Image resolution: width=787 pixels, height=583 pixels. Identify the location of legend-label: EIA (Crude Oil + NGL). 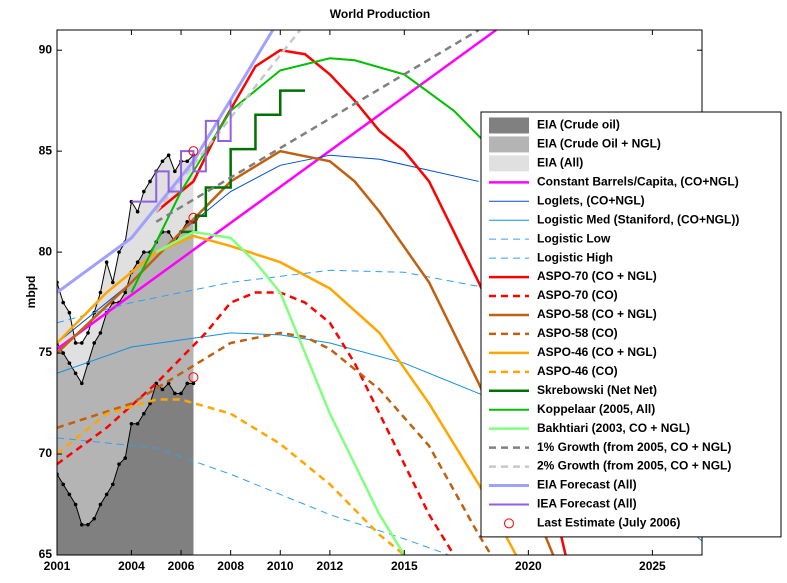
(599, 144).